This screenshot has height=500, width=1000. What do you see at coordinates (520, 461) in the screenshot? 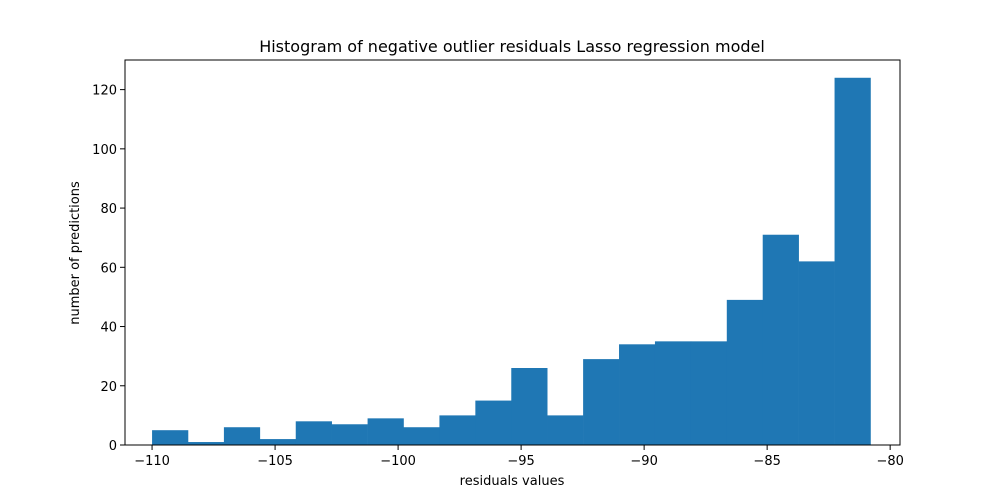
I see `x-tick-label: −95` at bounding box center [520, 461].